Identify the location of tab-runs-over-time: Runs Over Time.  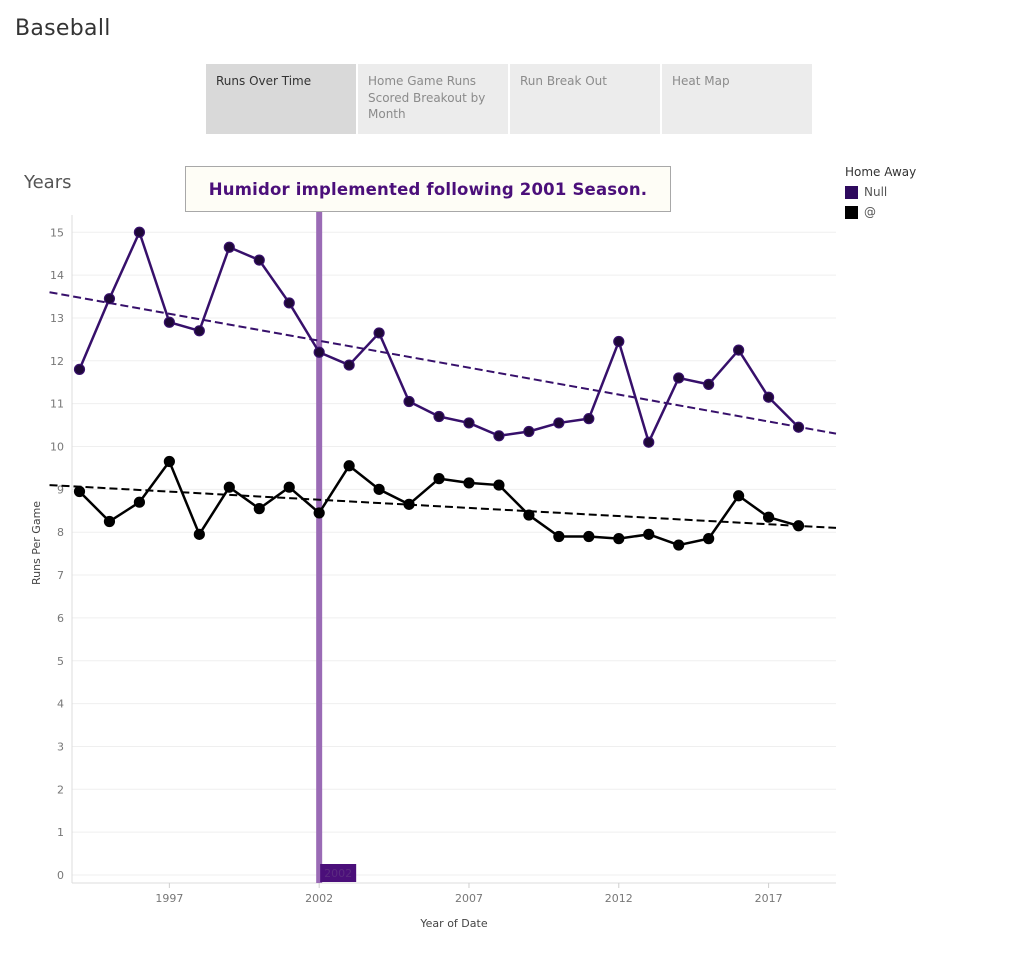
(281, 99).